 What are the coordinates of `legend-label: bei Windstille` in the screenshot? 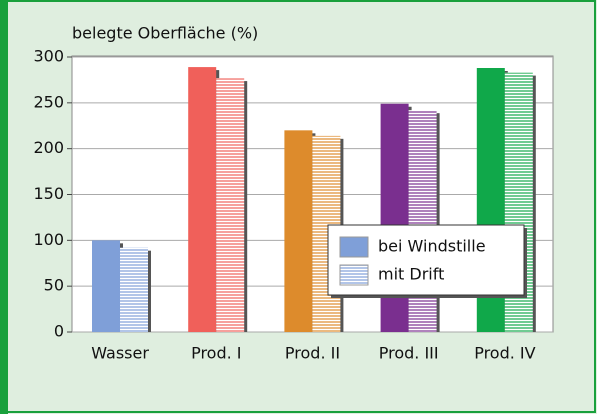 It's located at (432, 246).